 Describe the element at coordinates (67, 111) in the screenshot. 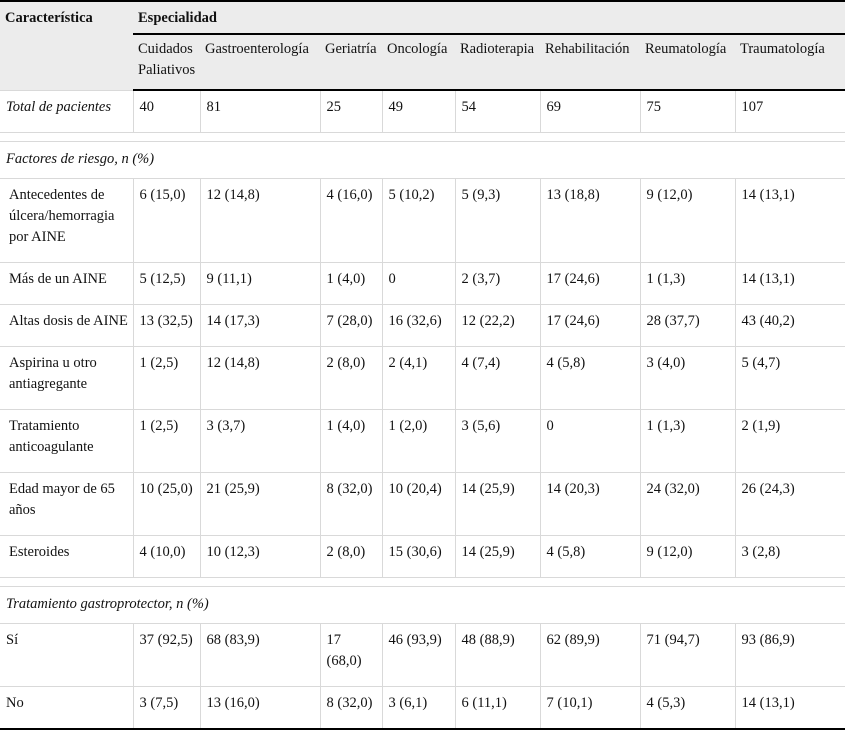

I see `row-label: Total de pacientes` at that location.